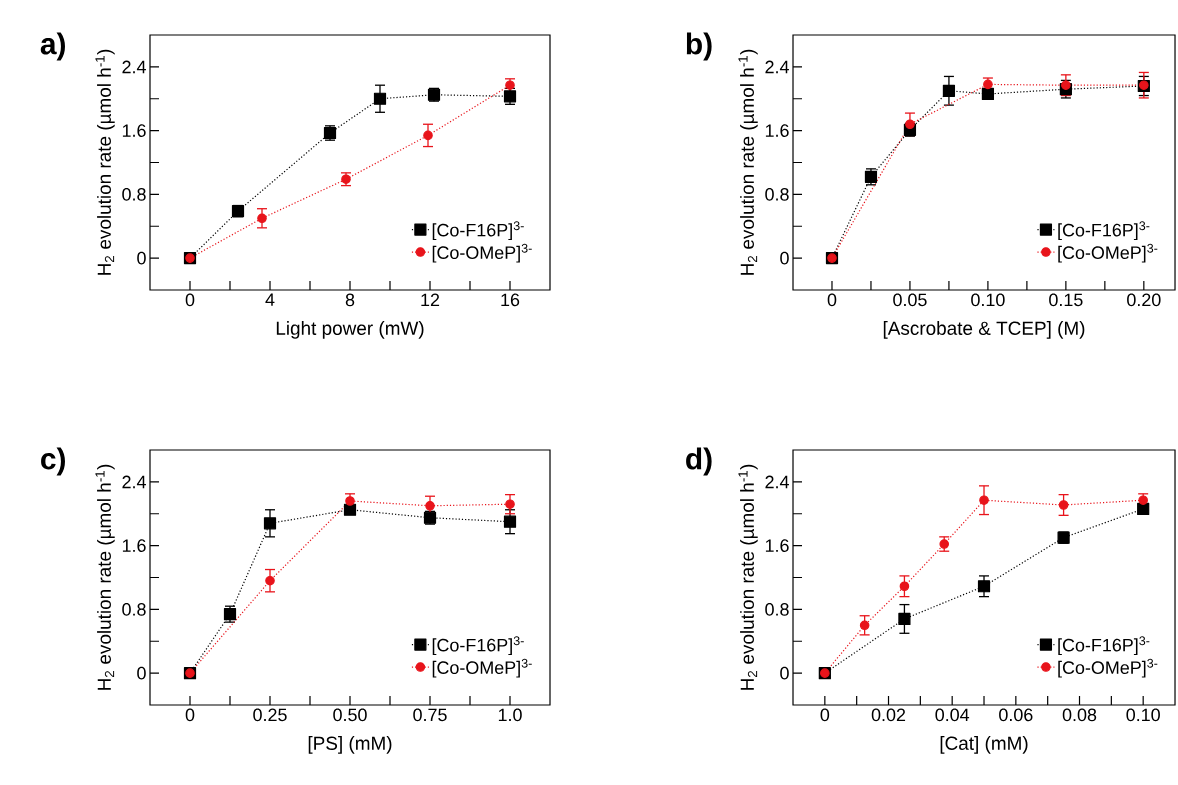 This screenshot has height=785, width=1178. What do you see at coordinates (888, 715) in the screenshot?
I see `x-tick-label: 0.02` at bounding box center [888, 715].